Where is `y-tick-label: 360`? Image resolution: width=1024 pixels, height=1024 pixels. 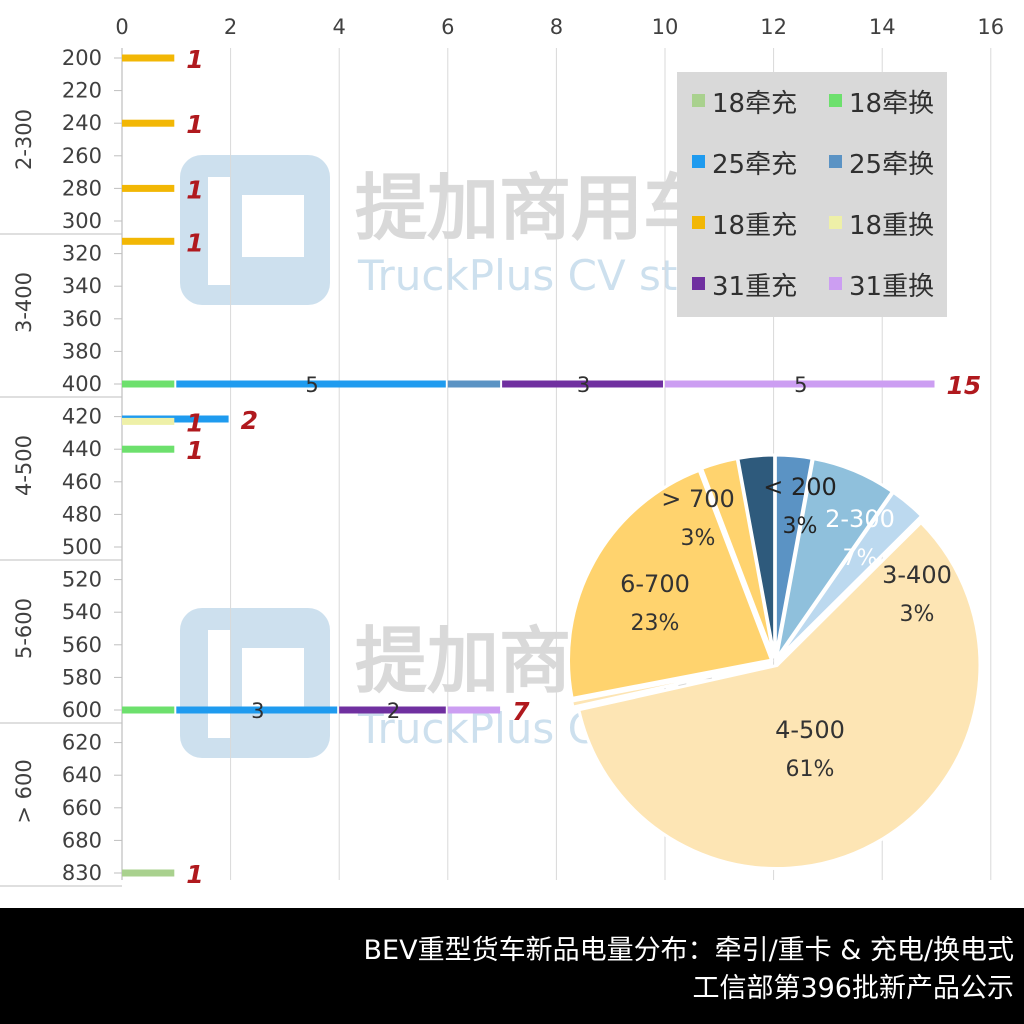
y-tick-label: 360 is located at coordinates (82, 319).